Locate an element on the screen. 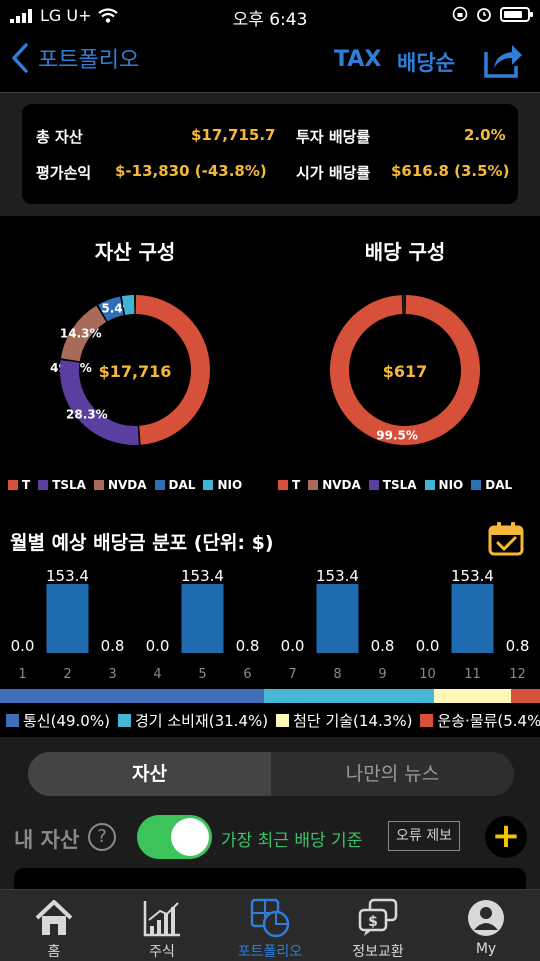 This screenshot has height=961, width=540. total-asset-label: 총 자산 is located at coordinates (59, 137).